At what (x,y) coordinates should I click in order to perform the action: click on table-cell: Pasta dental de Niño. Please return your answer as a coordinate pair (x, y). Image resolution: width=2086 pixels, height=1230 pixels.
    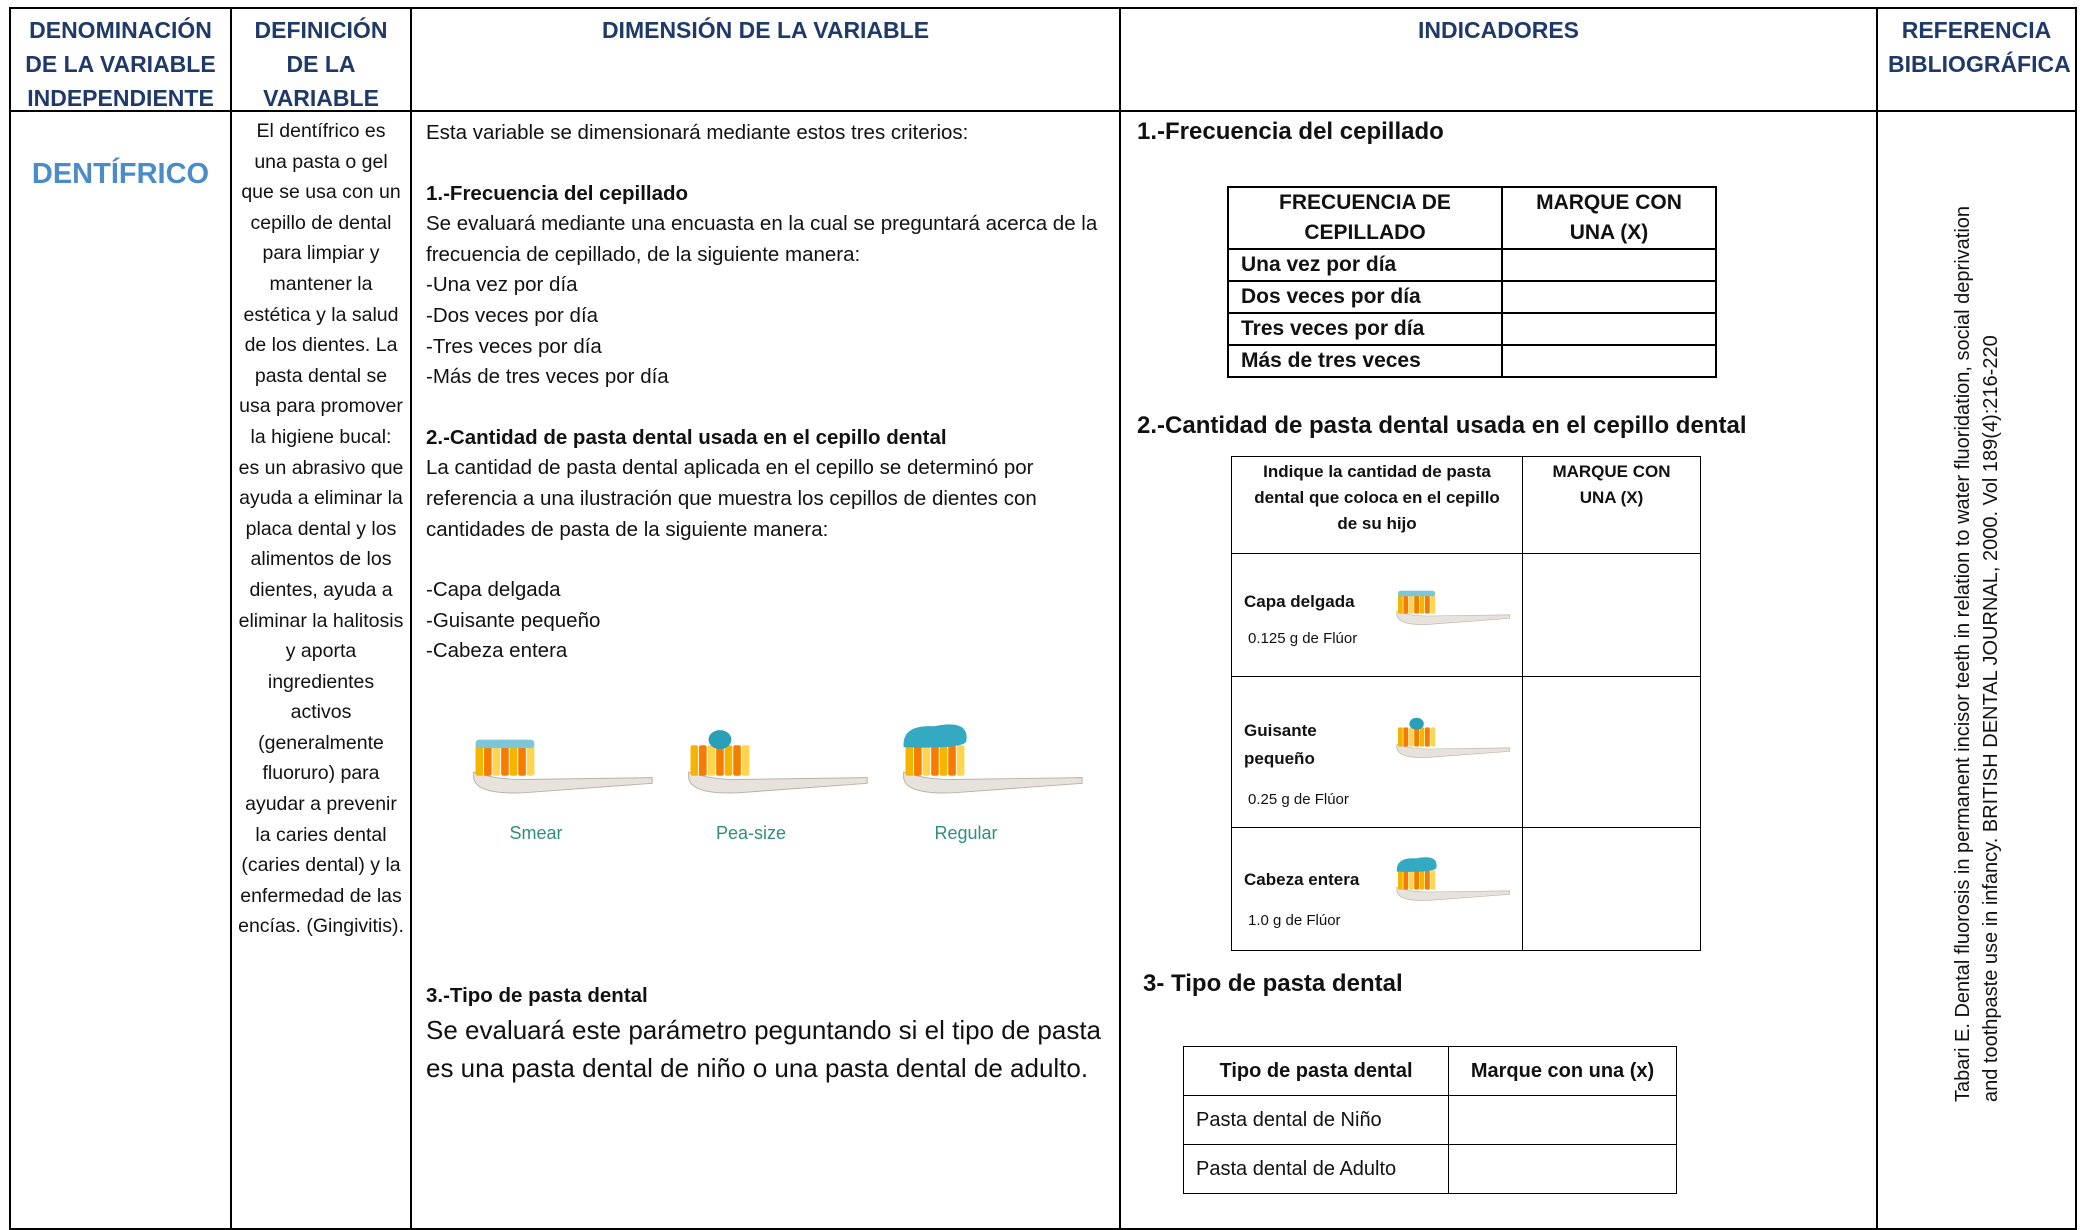
    Looking at the image, I should click on (1316, 1120).